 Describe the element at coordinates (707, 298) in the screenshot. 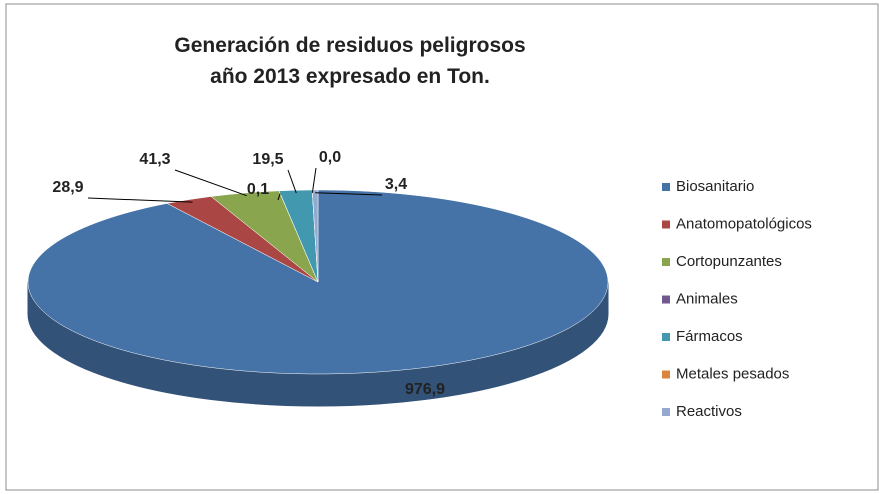

I see `legend-label: Animales` at that location.